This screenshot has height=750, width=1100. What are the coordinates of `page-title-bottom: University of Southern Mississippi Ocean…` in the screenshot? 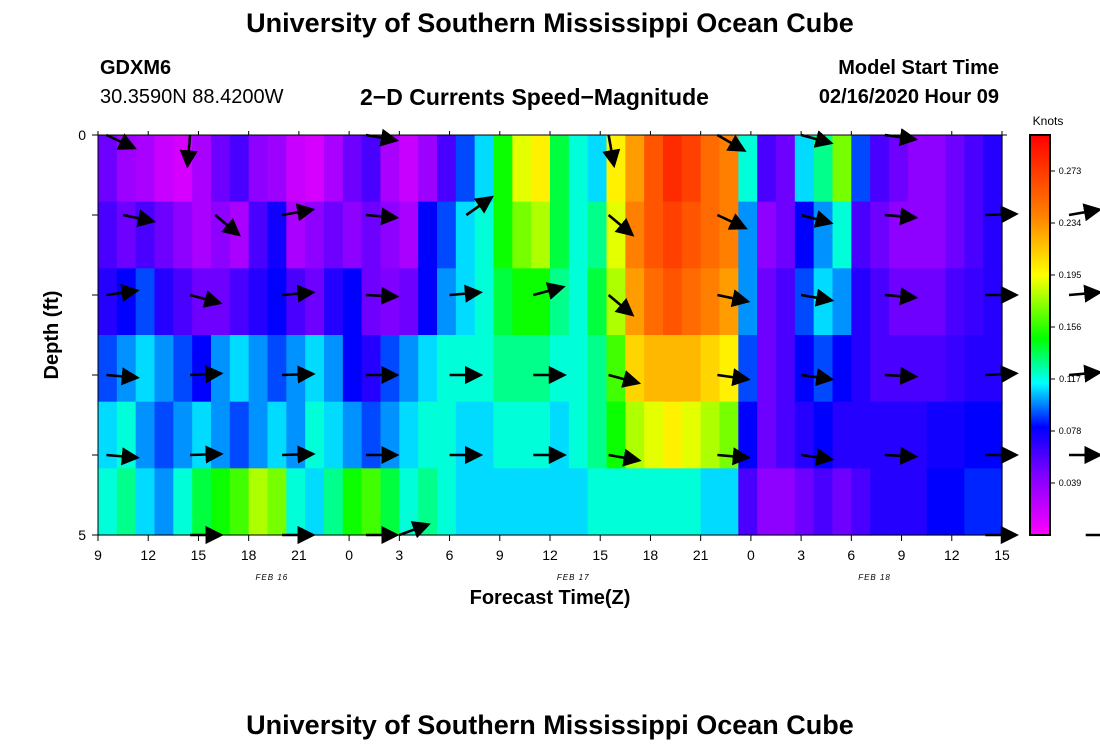 It's located at (550, 725).